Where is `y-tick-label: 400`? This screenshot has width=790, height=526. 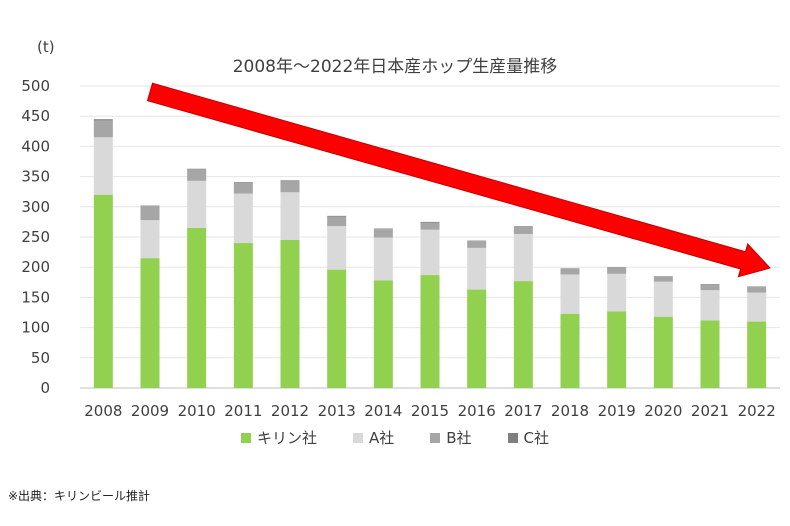
y-tick-label: 400 is located at coordinates (35, 146).